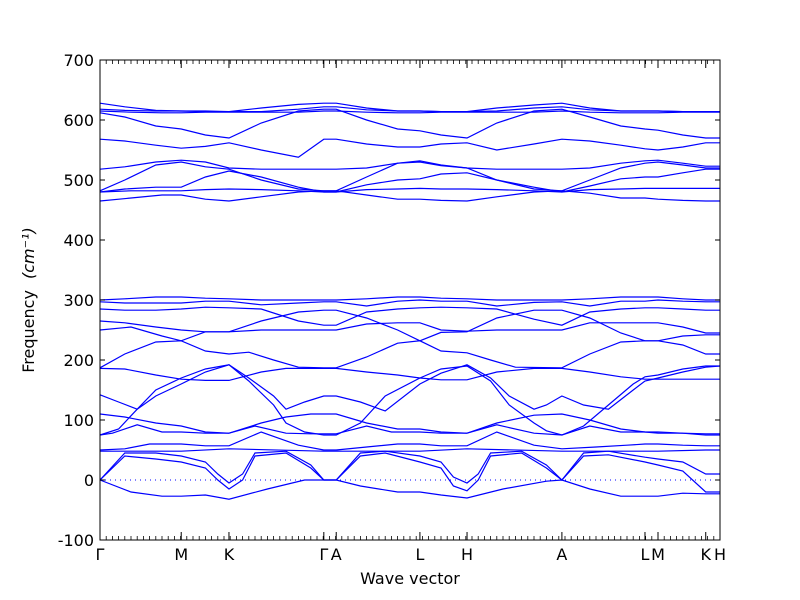  I want to click on y-tick-label: 300, so click(78, 300).